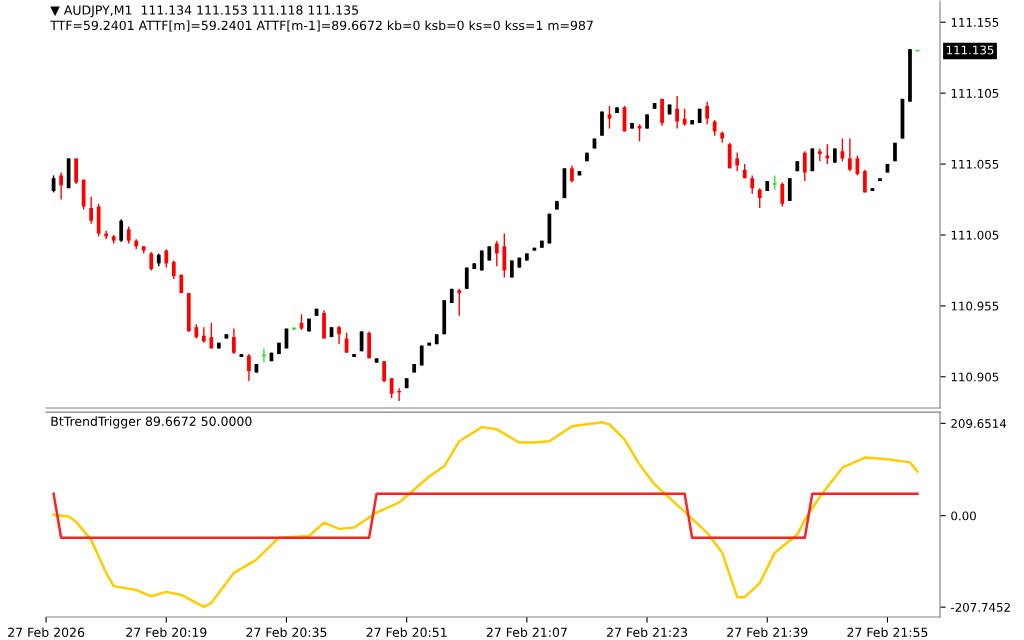  Describe the element at coordinates (975, 377) in the screenshot. I see `y-tick-label: 110.905` at that location.